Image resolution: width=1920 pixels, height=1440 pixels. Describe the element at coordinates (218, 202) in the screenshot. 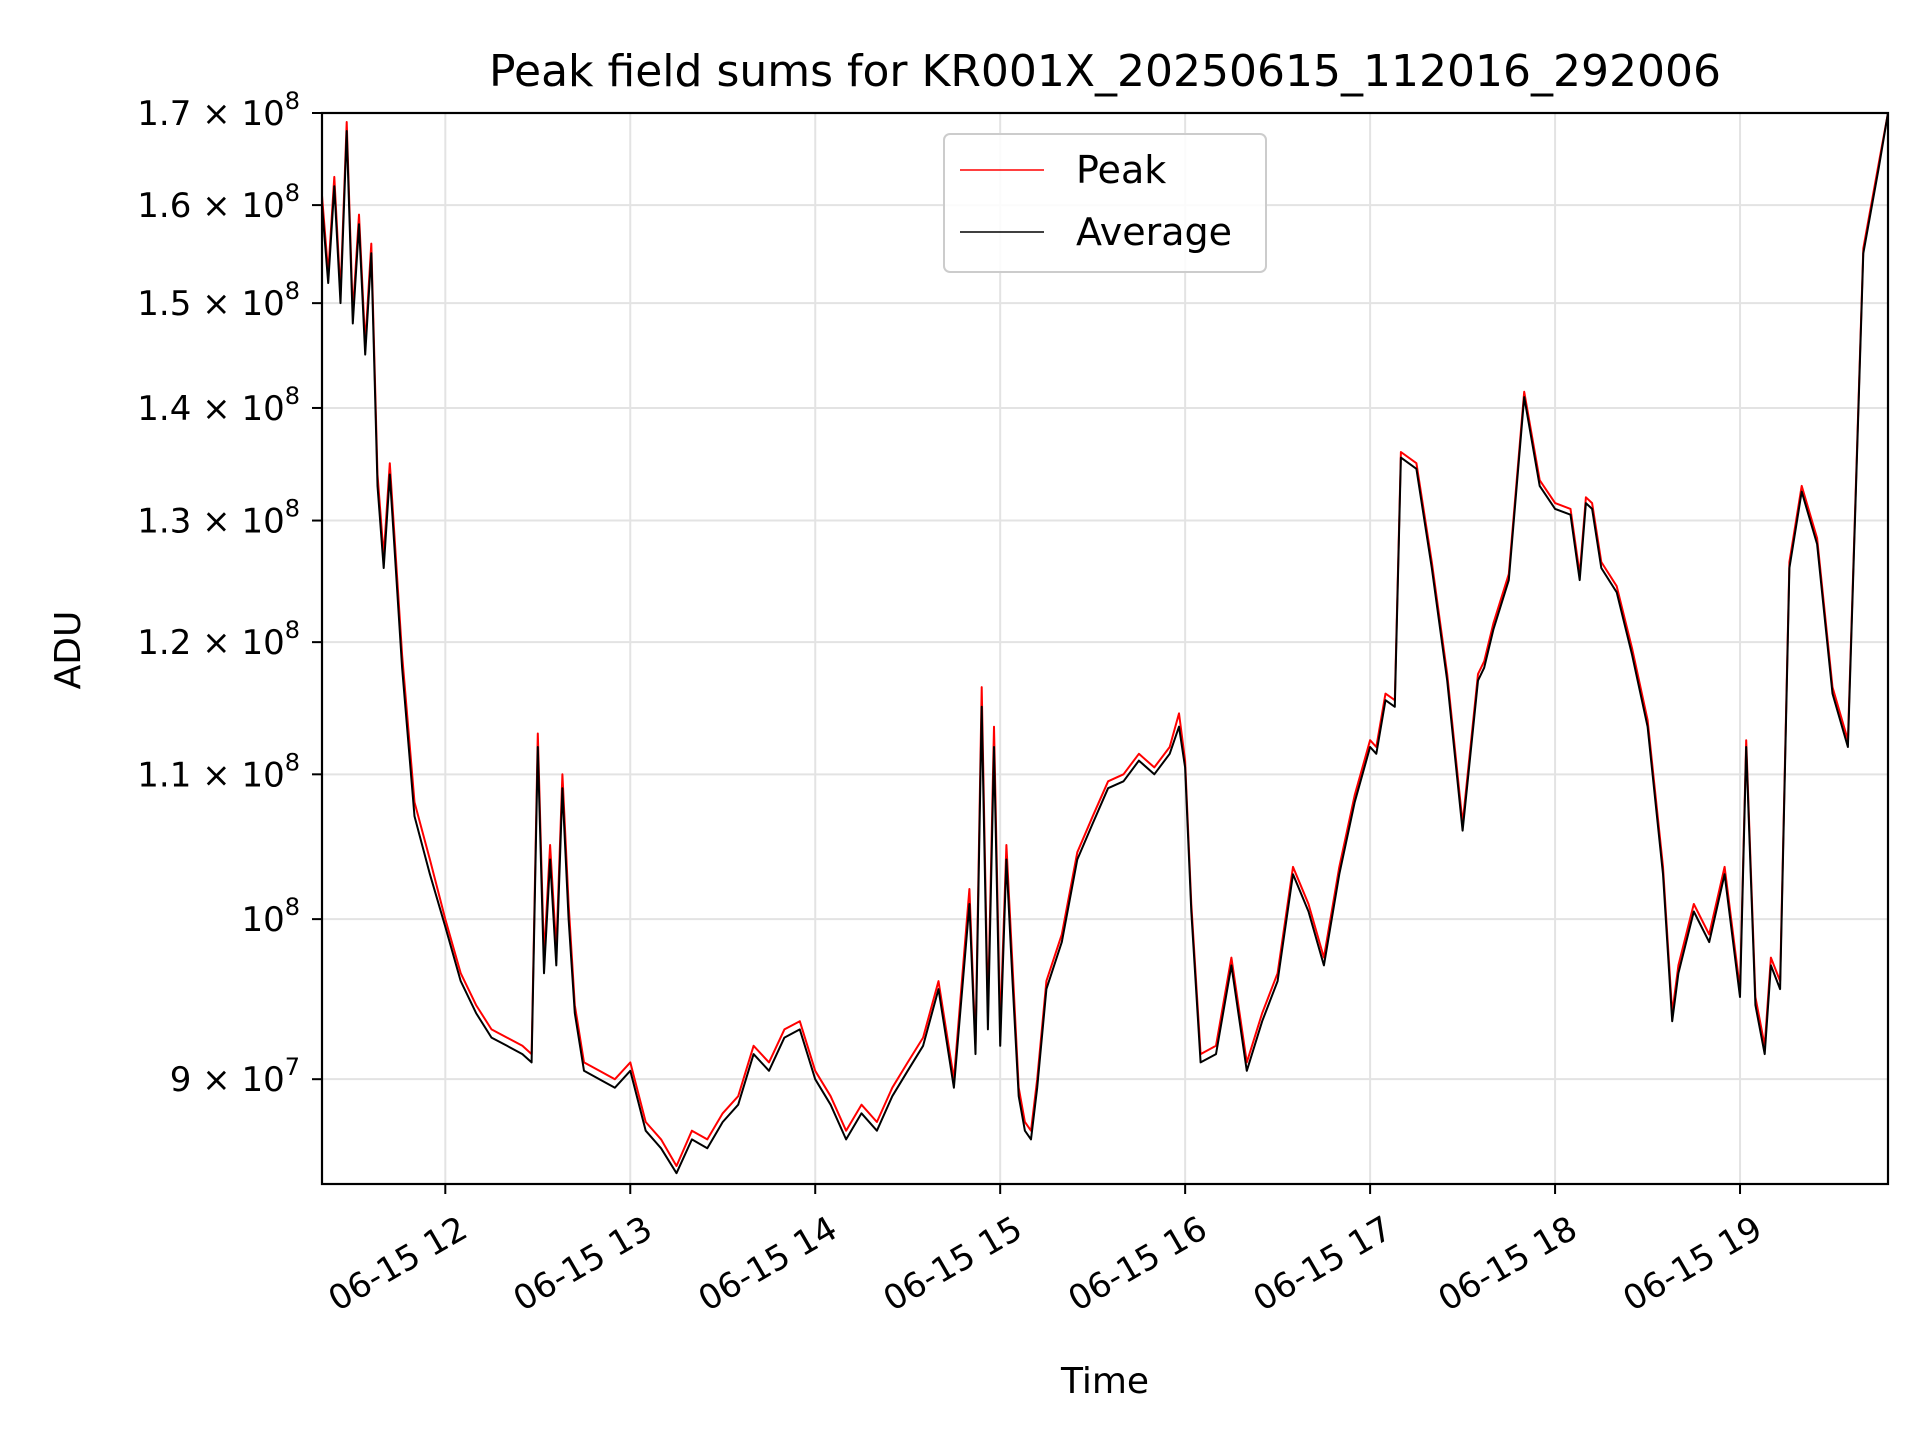

I see `y-tick-label: 1.6 × 108` at that location.